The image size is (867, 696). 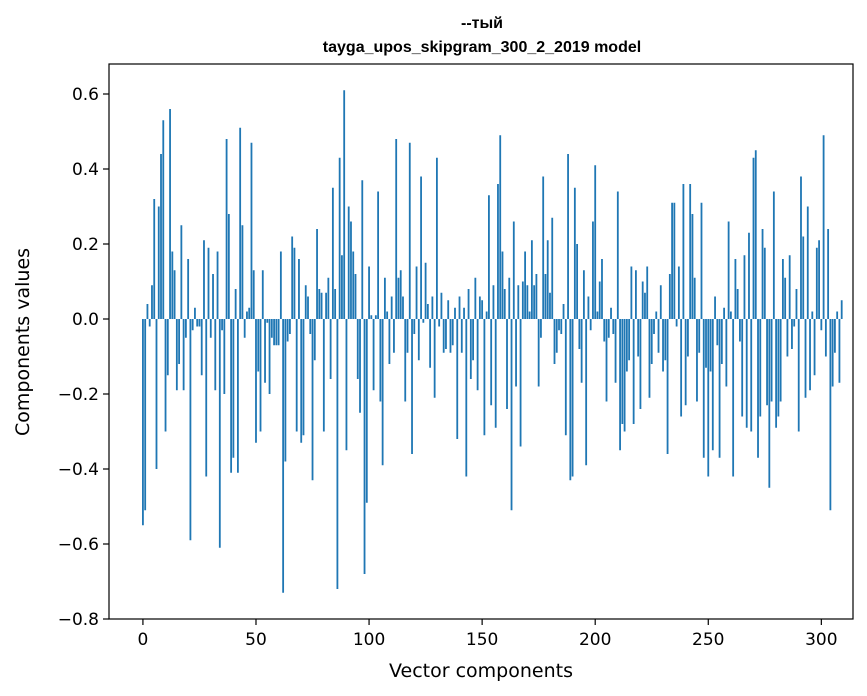 I want to click on x-axis-label: Vector components, so click(x=481, y=671).